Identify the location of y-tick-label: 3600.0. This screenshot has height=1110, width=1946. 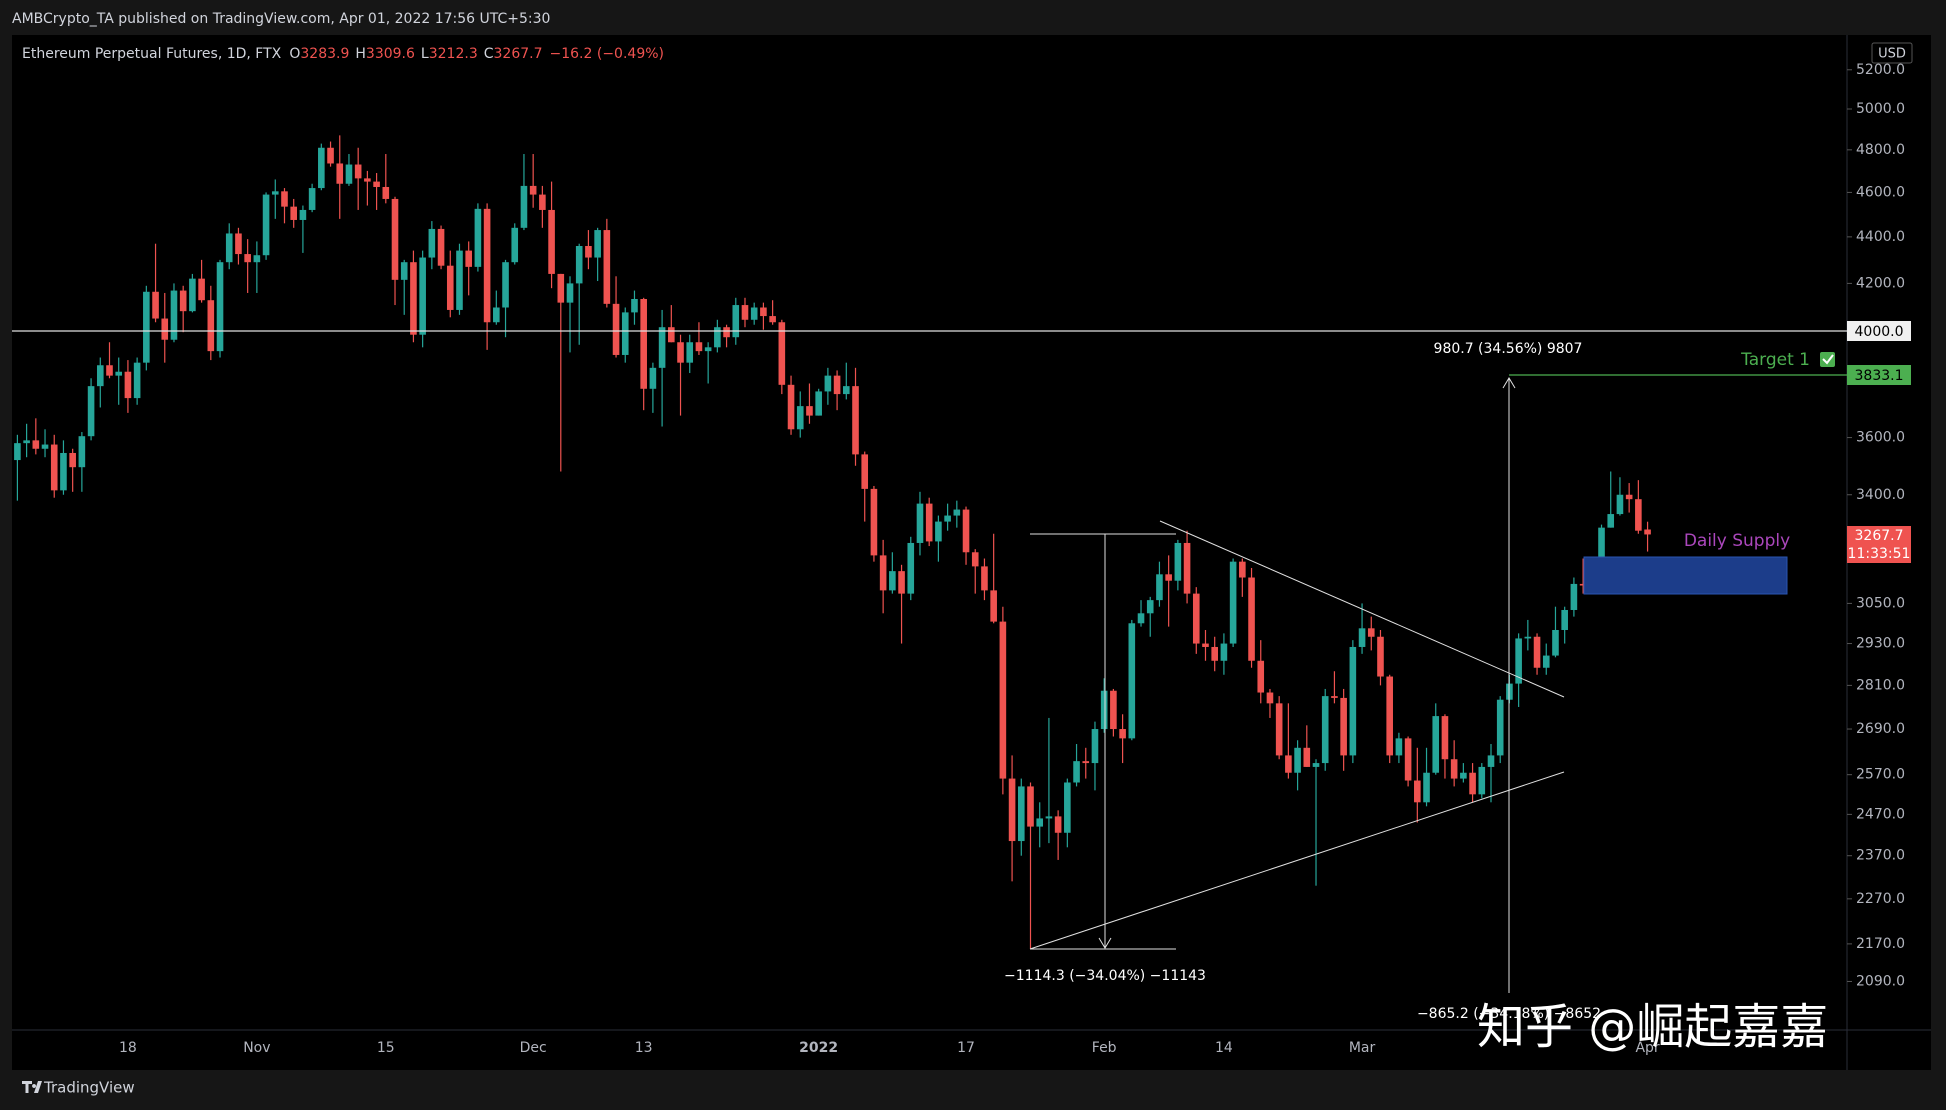
(1880, 438).